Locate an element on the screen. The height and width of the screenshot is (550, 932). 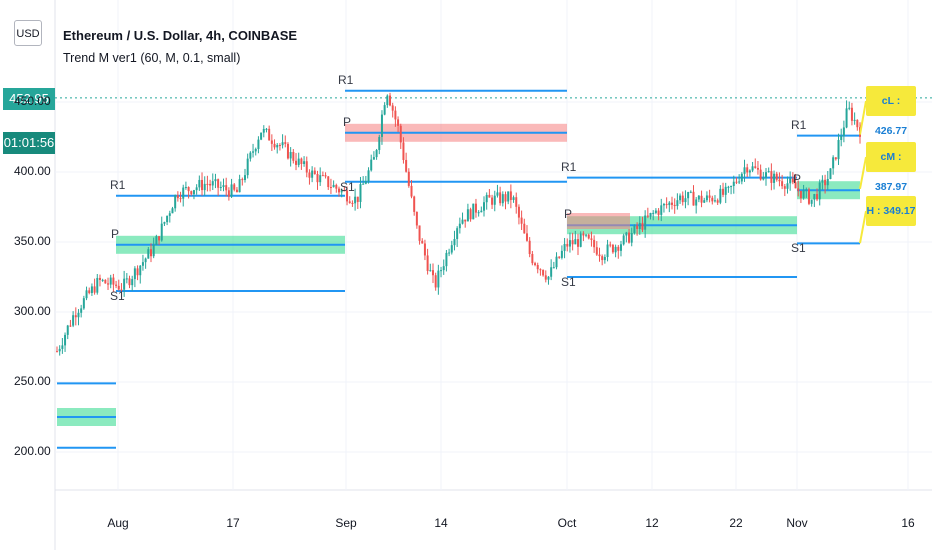
x-tick-label: 17 is located at coordinates (233, 523).